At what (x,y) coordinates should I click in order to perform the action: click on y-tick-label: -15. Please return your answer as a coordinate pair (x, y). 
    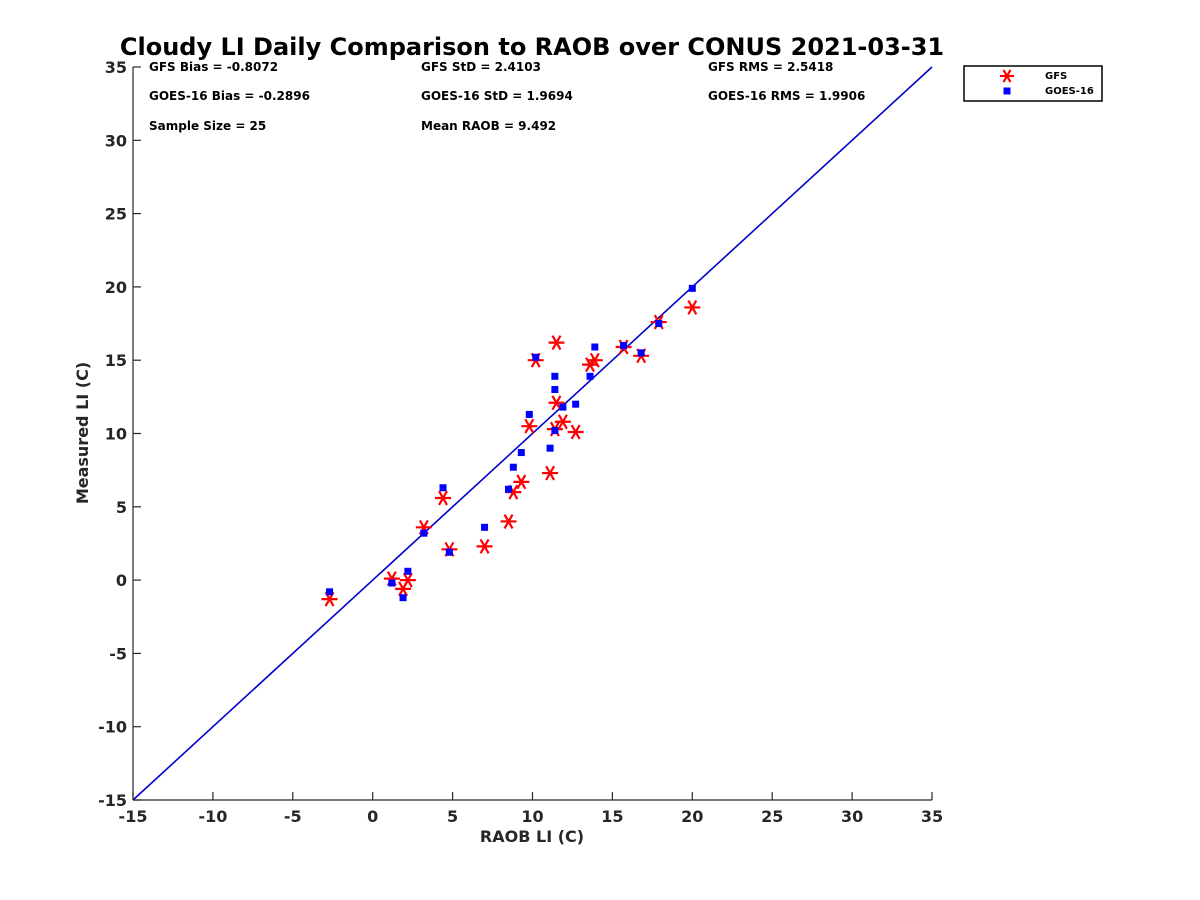
    Looking at the image, I should click on (112, 800).